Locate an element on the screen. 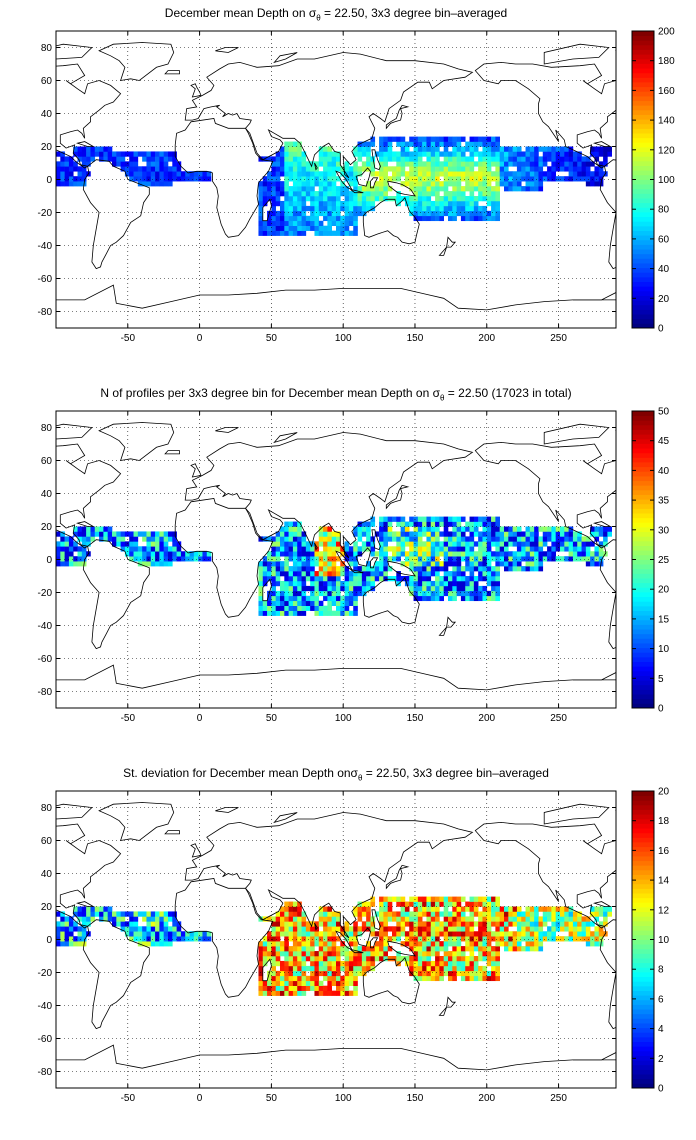 This screenshot has width=696, height=1140. x-tick-label: 150 is located at coordinates (415, 338).